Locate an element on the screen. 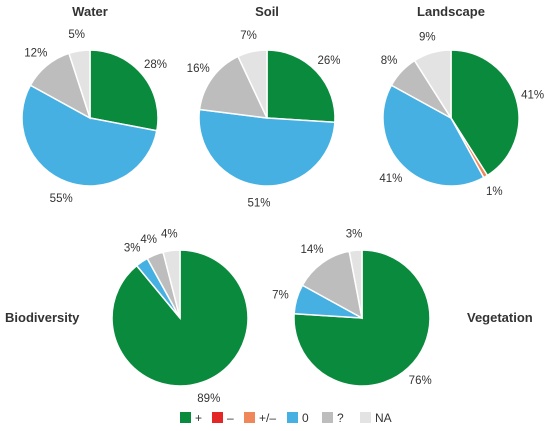 Image resolution: width=550 pixels, height=431 pixels. legend-label: 0 is located at coordinates (305, 418).